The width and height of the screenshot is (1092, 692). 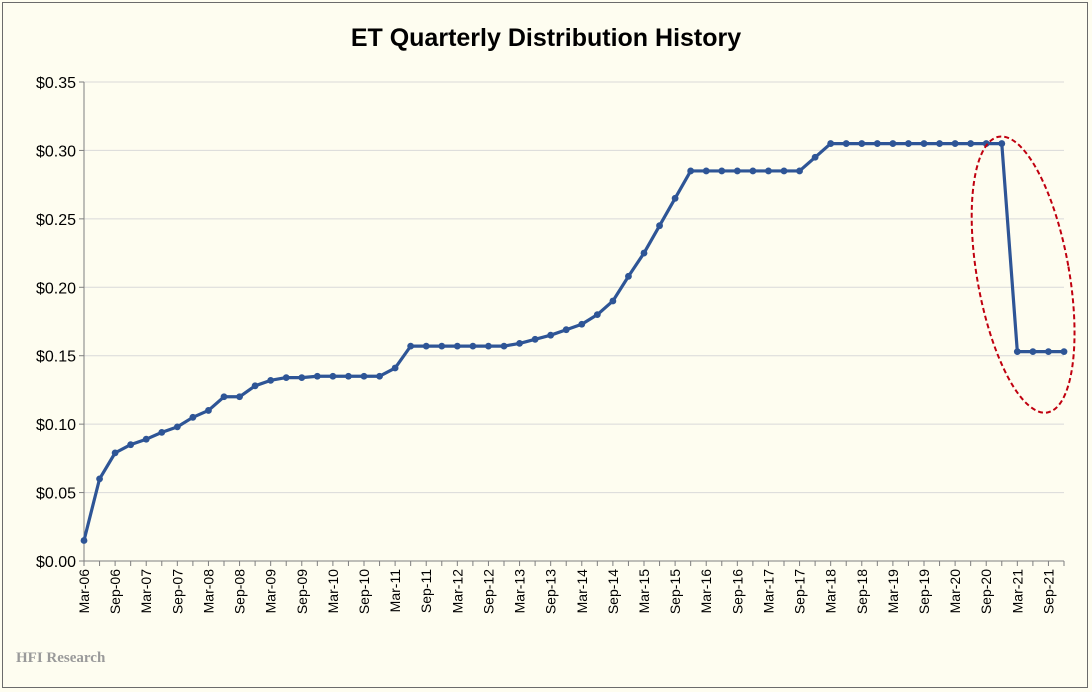 What do you see at coordinates (613, 591) in the screenshot?
I see `x-tick-label: Sep-14` at bounding box center [613, 591].